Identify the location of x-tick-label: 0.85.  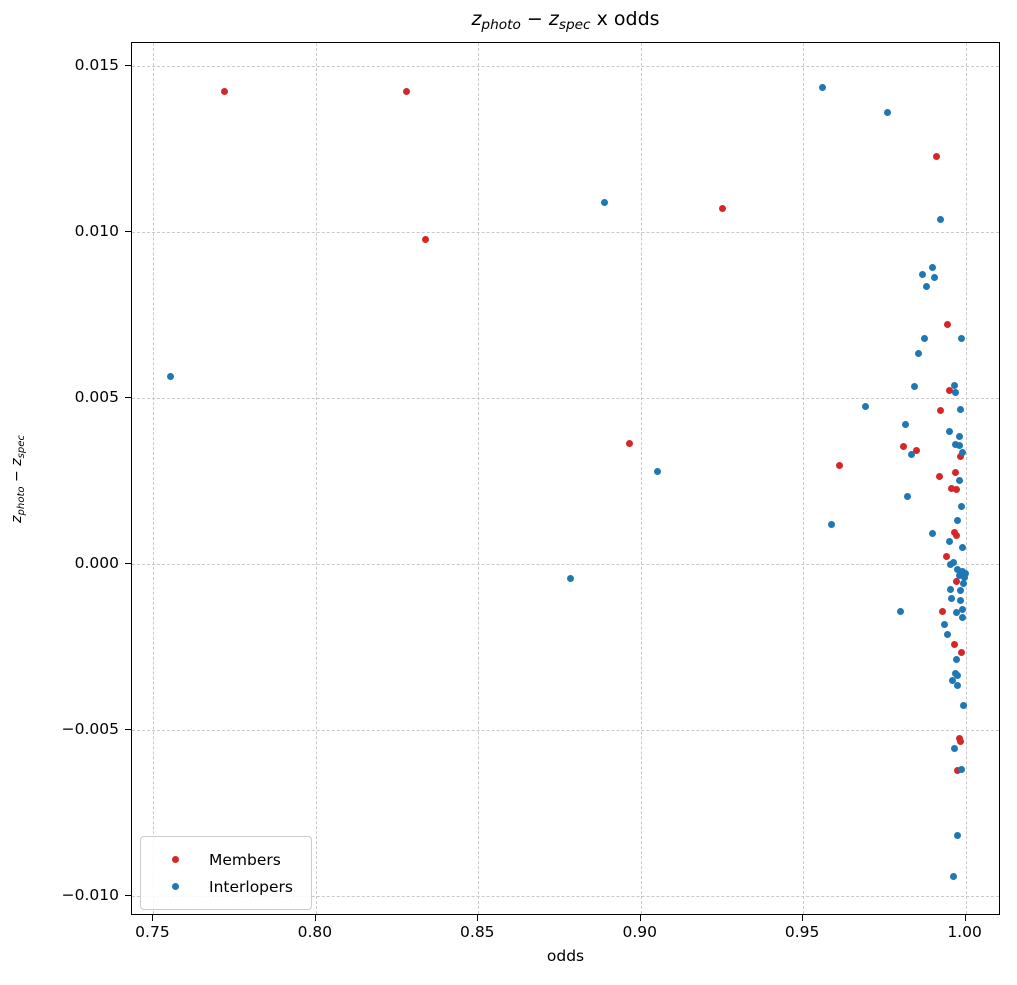
(477, 932).